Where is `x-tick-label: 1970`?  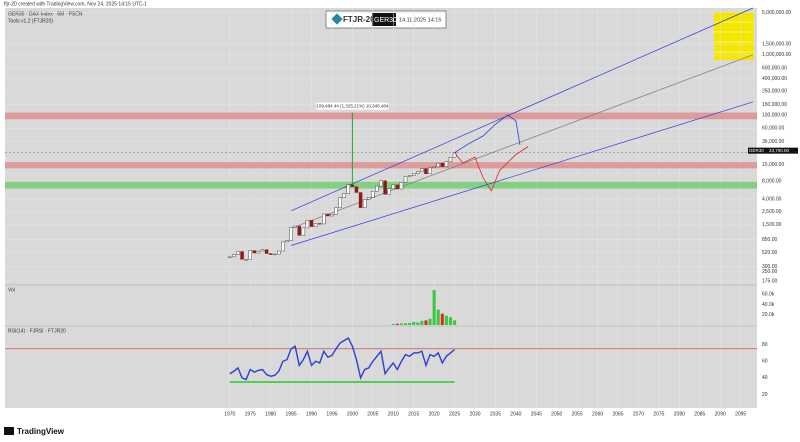 x-tick-label: 1970 is located at coordinates (229, 414).